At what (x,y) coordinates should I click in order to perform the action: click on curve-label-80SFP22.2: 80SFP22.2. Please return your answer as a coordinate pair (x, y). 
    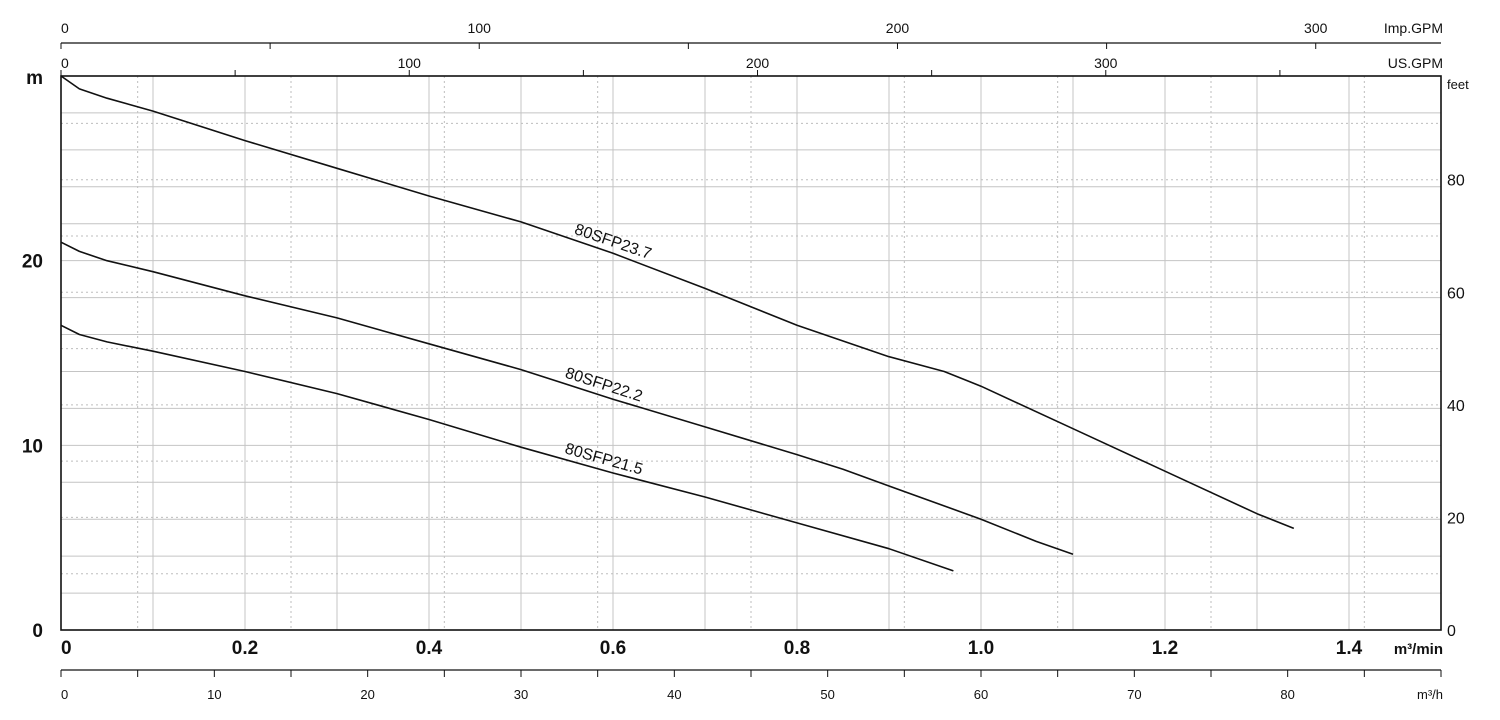
    Looking at the image, I should click on (604, 385).